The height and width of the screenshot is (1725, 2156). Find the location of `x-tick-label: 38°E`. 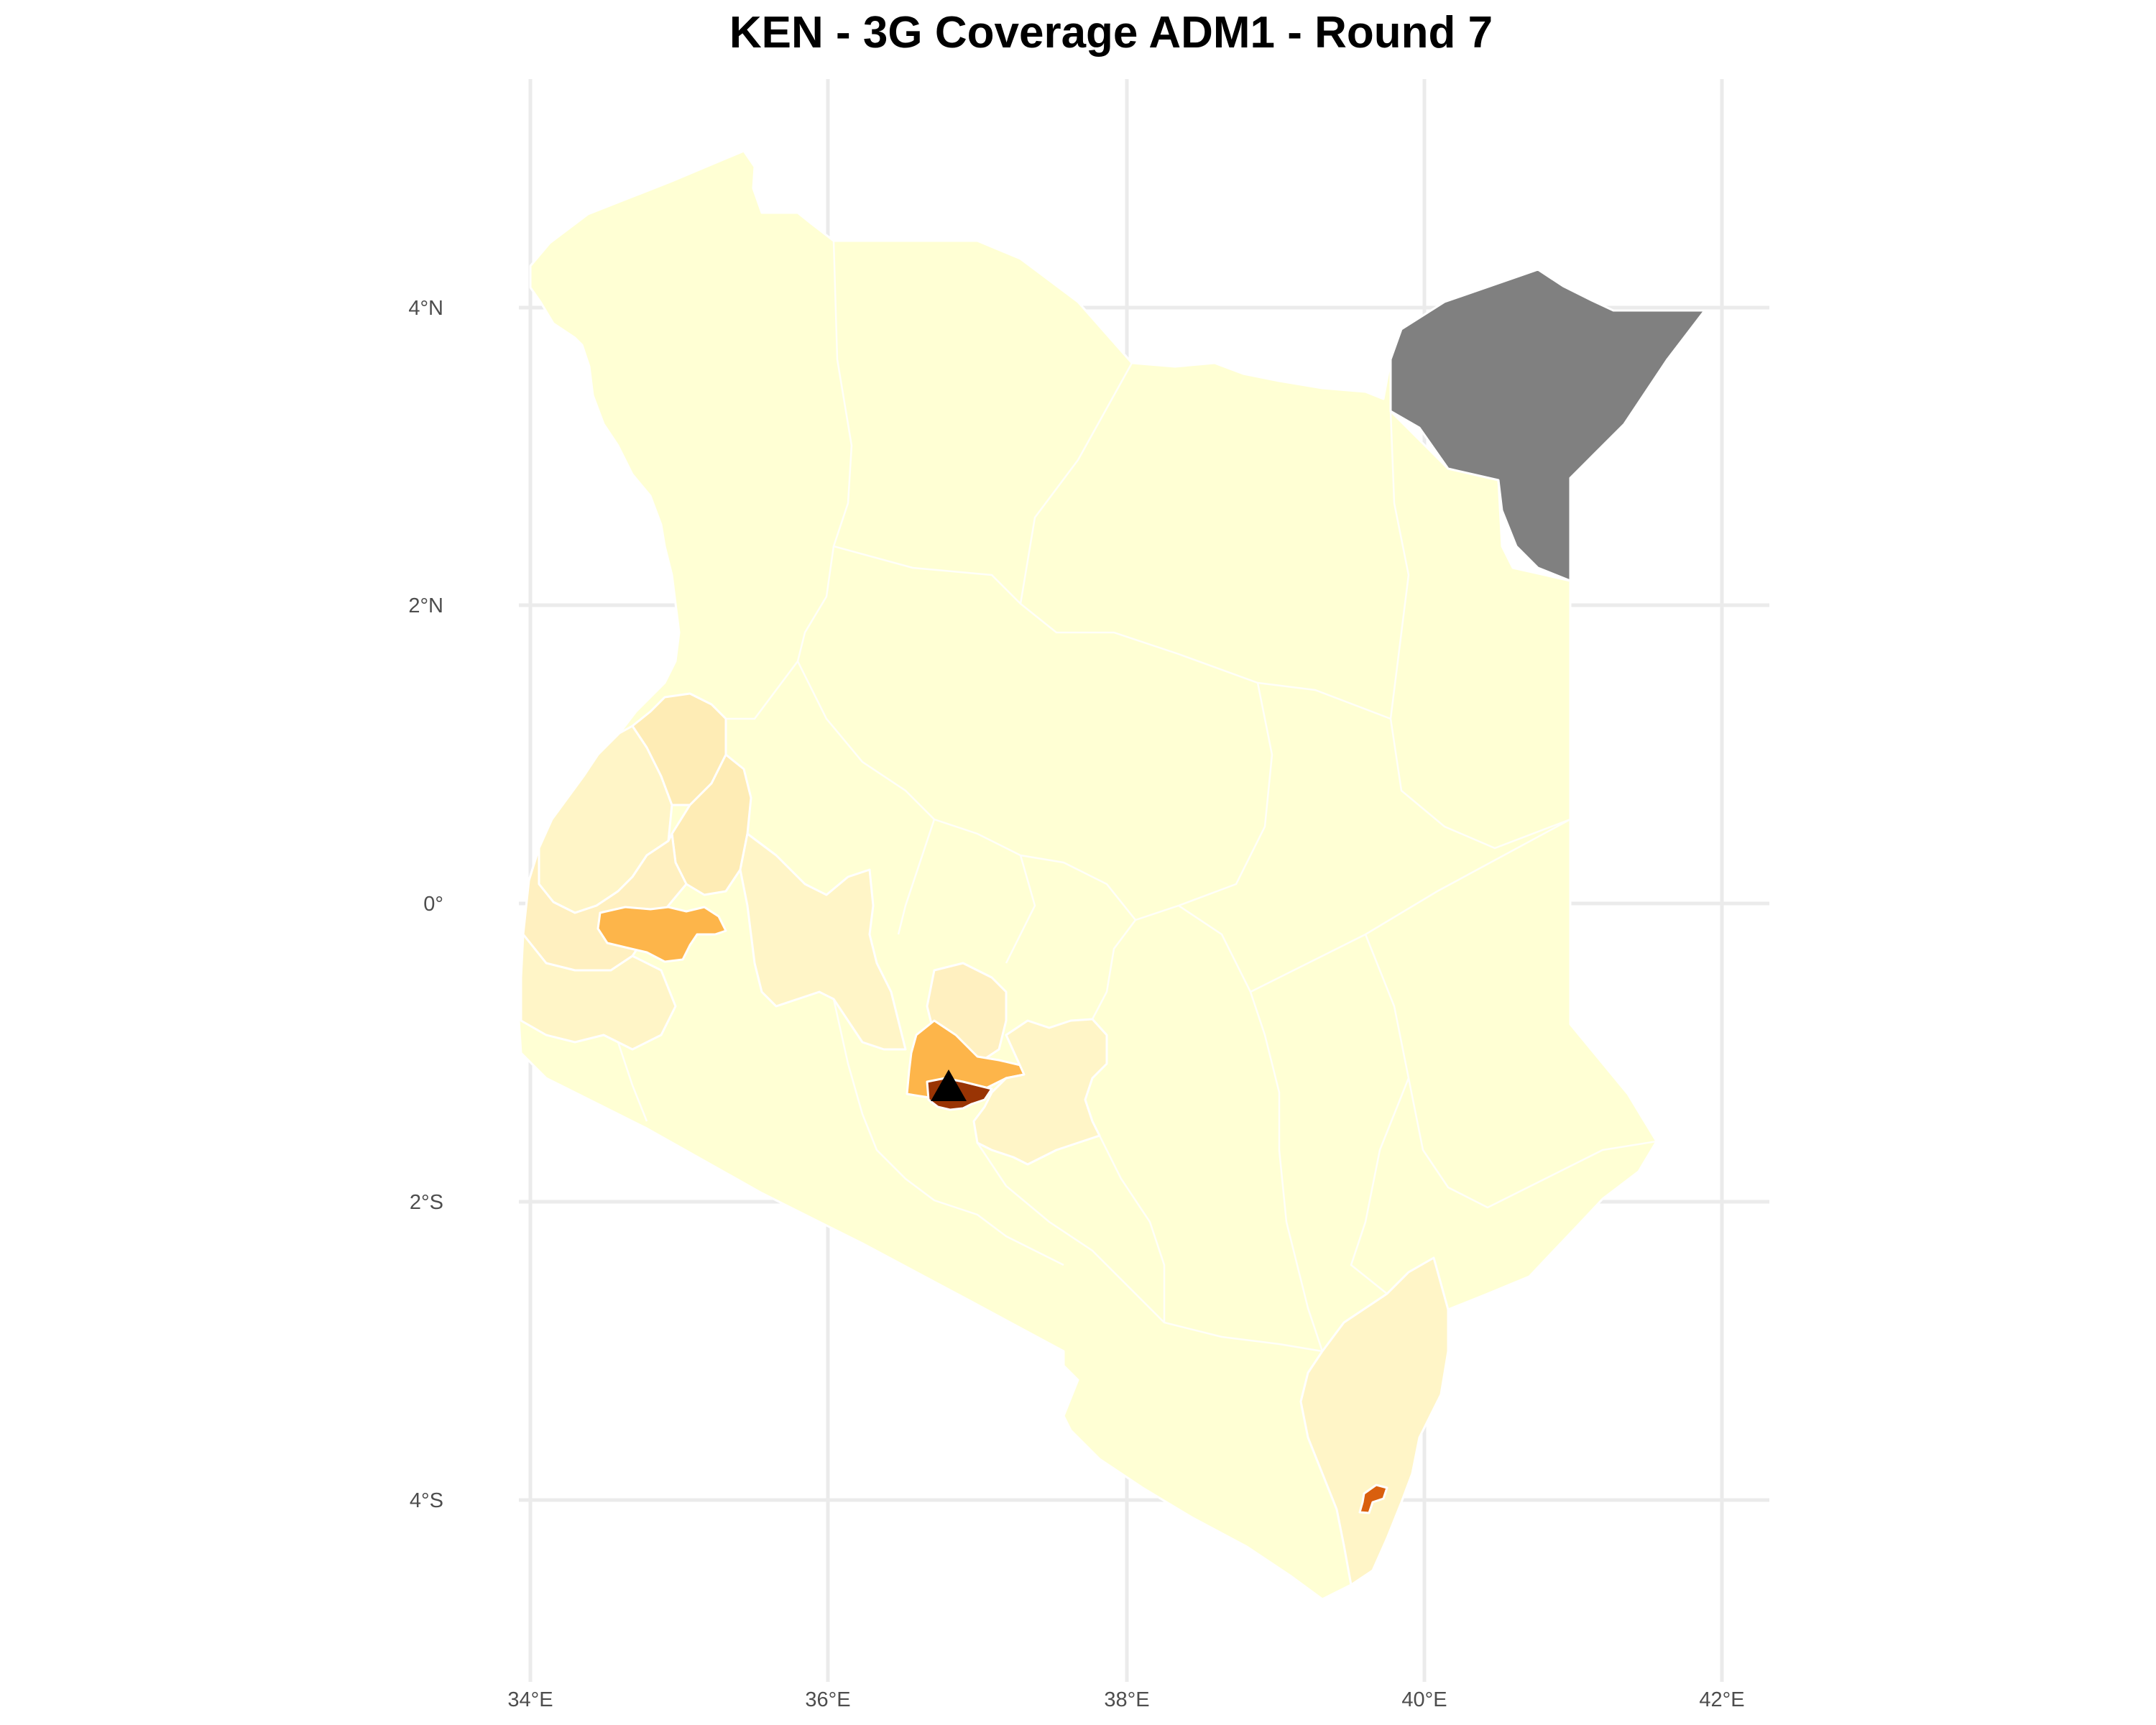

x-tick-label: 38°E is located at coordinates (1126, 1699).